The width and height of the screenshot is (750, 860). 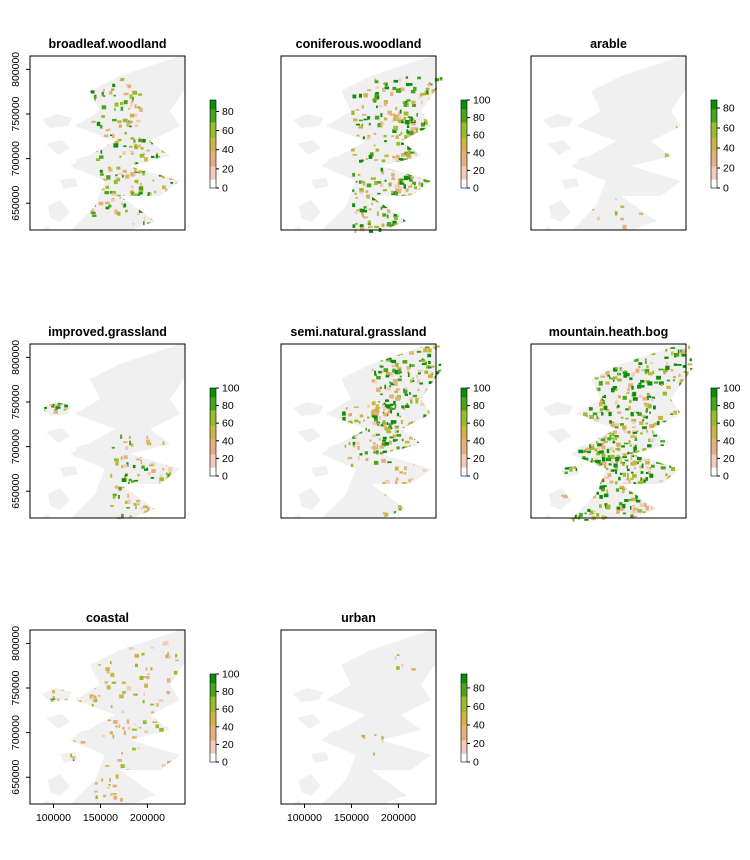 I want to click on legend-frame, so click(x=213, y=718).